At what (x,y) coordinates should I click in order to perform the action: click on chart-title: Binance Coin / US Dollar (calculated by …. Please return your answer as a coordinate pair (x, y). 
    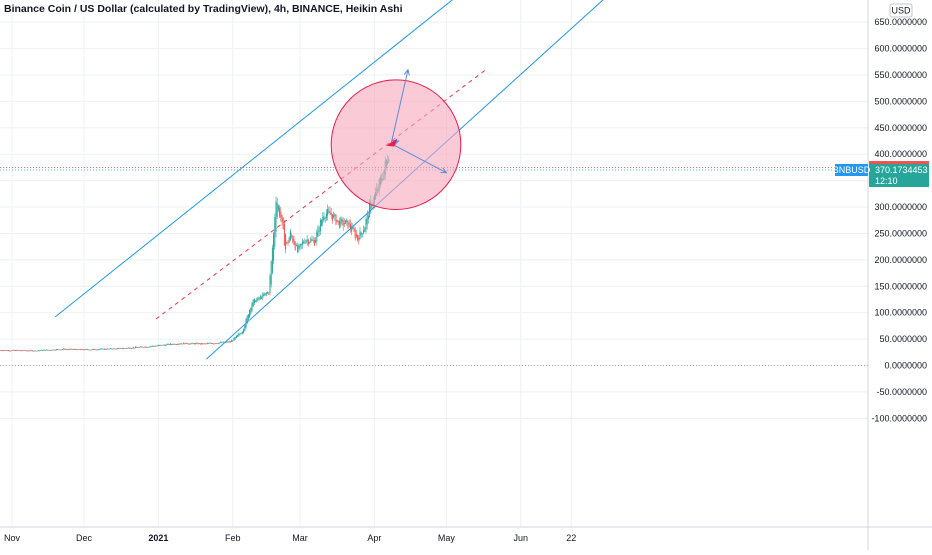
    Looking at the image, I should click on (203, 9).